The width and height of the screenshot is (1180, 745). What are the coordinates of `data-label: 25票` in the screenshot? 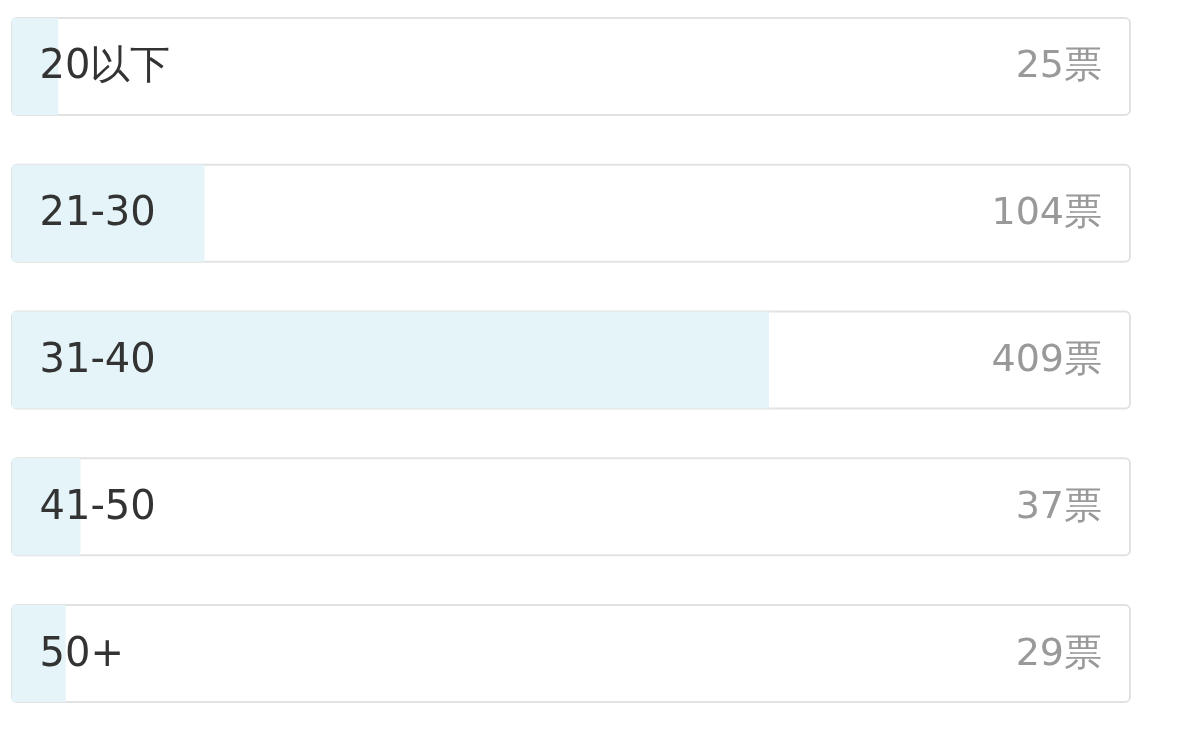 It's located at (1058, 64).